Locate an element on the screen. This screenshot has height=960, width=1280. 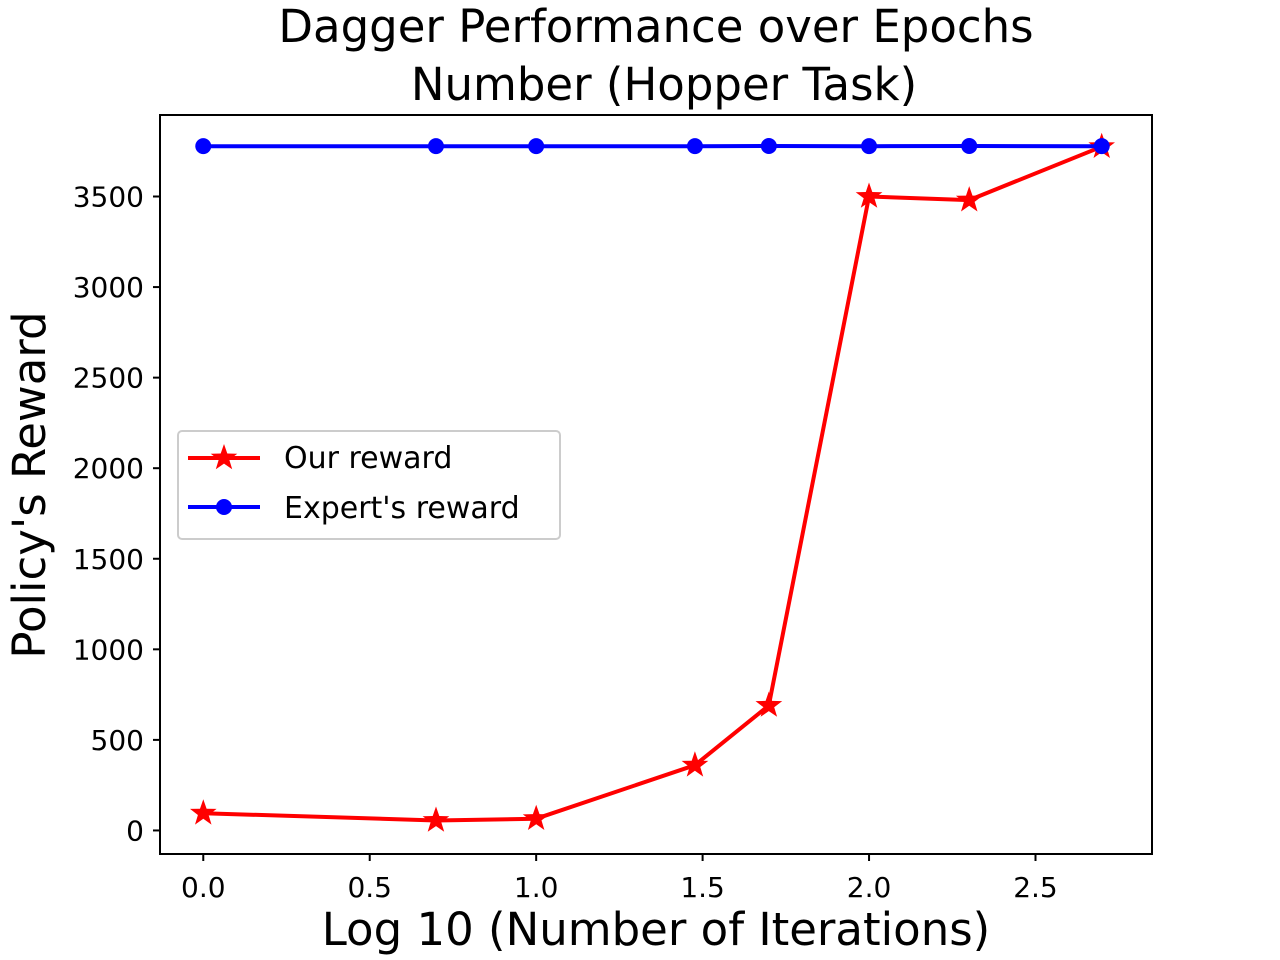
y-tick-label: 2000 is located at coordinates (108, 468).